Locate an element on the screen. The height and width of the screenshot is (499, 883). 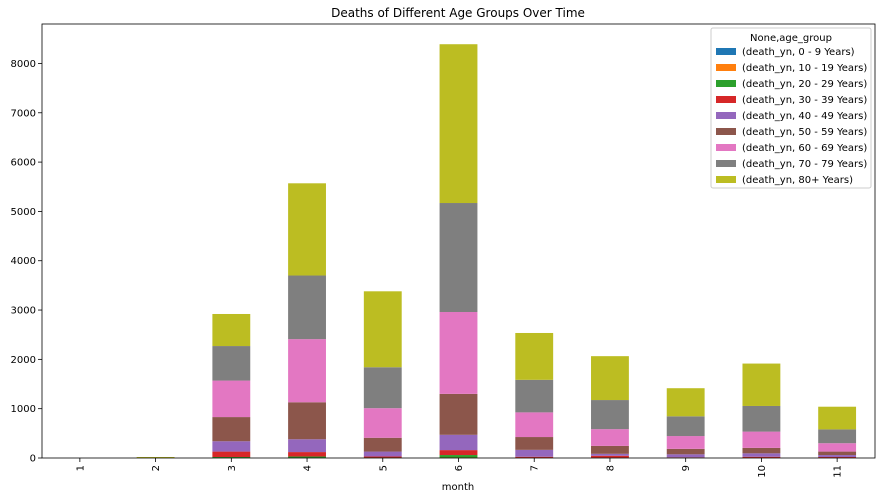
y-axis: 0 1000 2000 3000 4000 5000 6000 7000 8000 is located at coordinates (26, 262).